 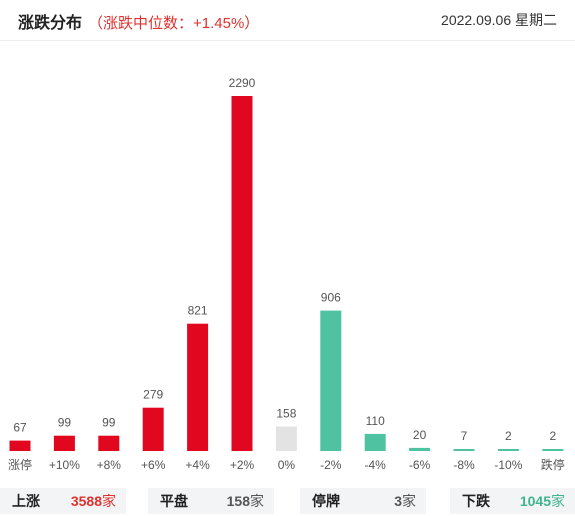 What do you see at coordinates (153, 465) in the screenshot?
I see `category-label: +6%` at bounding box center [153, 465].